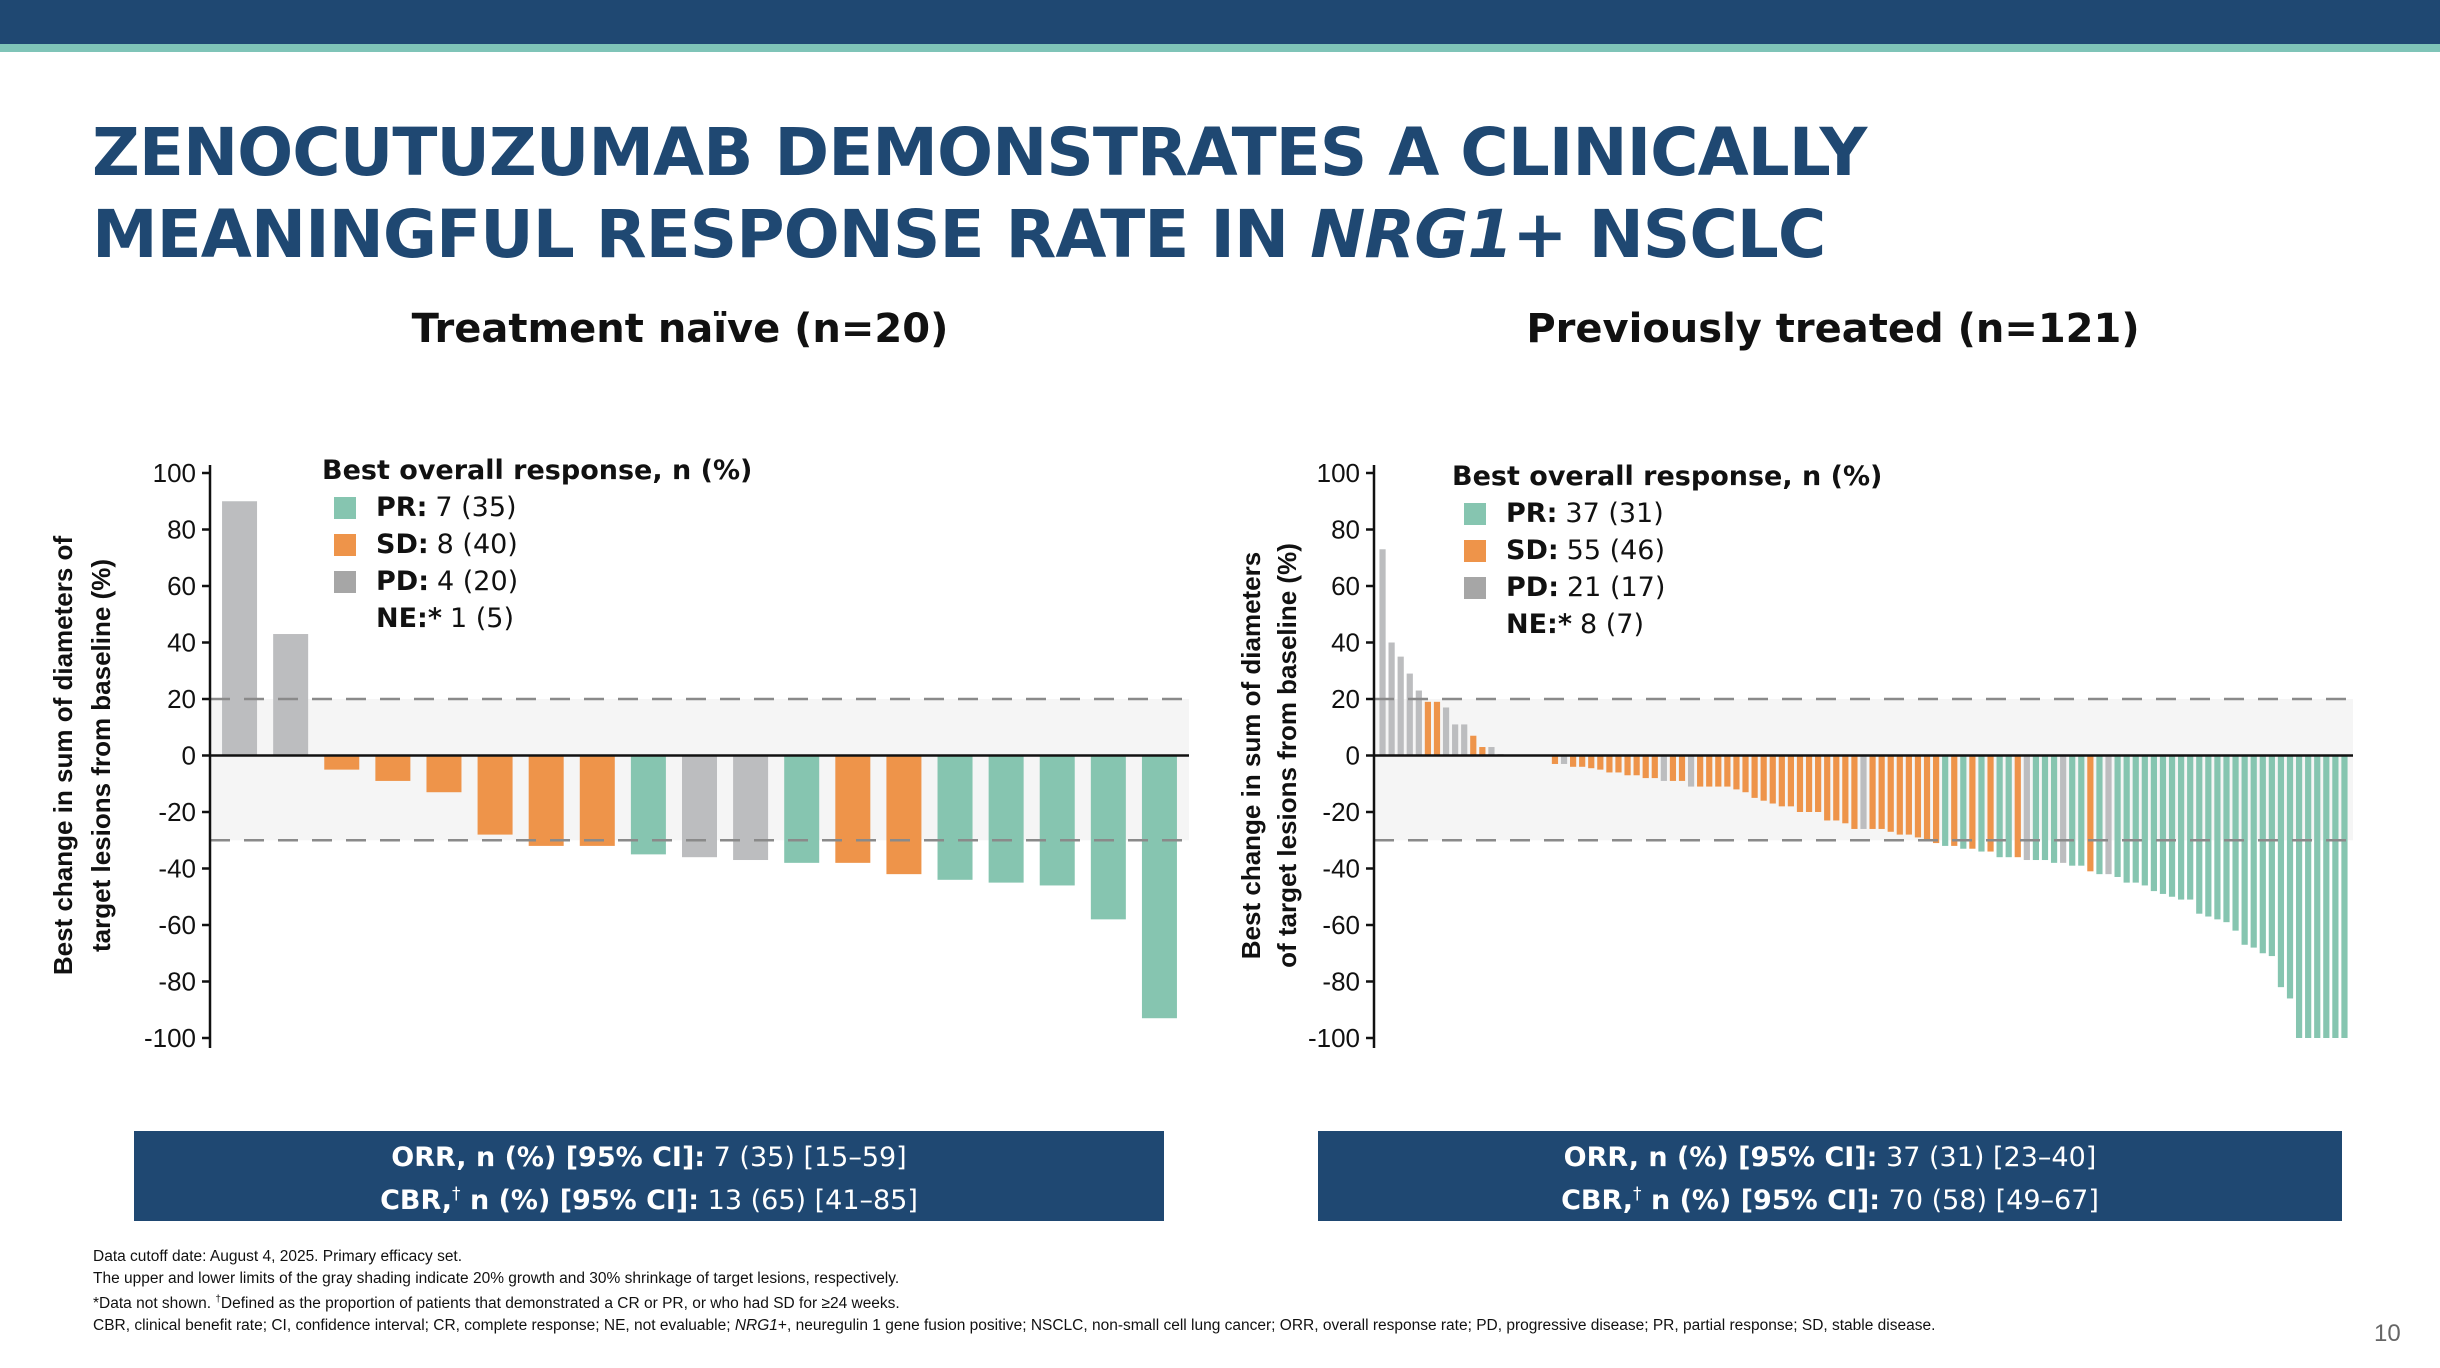 This screenshot has width=2440, height=1368. I want to click on y-axis-label-line-1: Best change in sum of diameters, so click(1251, 755).